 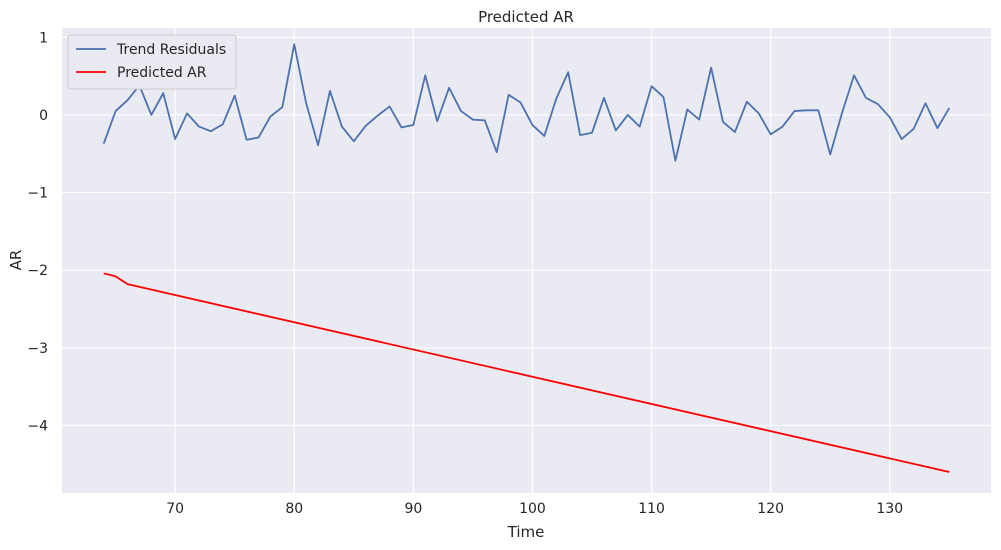 What do you see at coordinates (889, 509) in the screenshot?
I see `x-tick-label-130: 130` at bounding box center [889, 509].